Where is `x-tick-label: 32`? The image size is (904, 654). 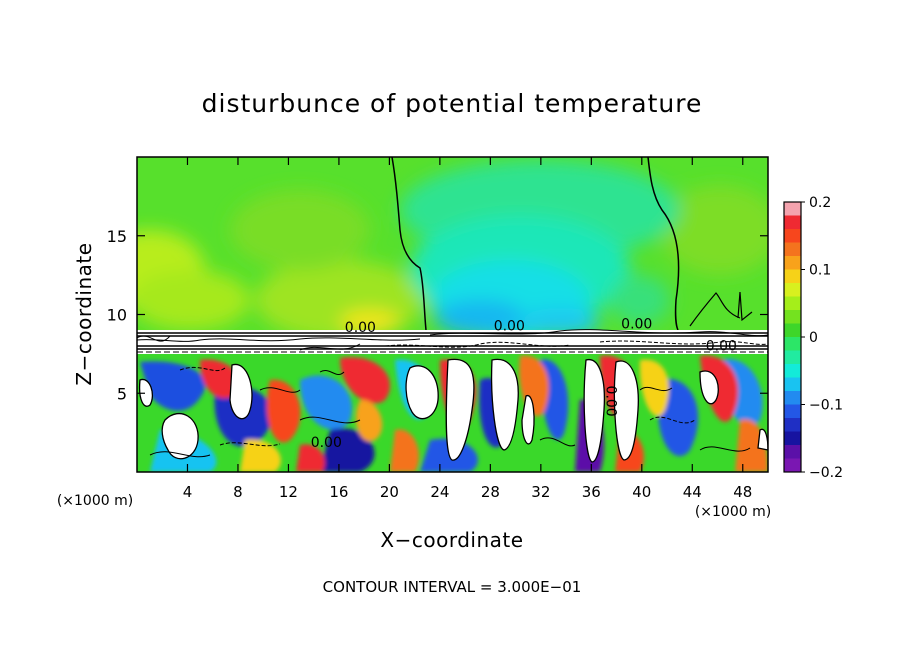 x-tick-label: 32 is located at coordinates (540, 492).